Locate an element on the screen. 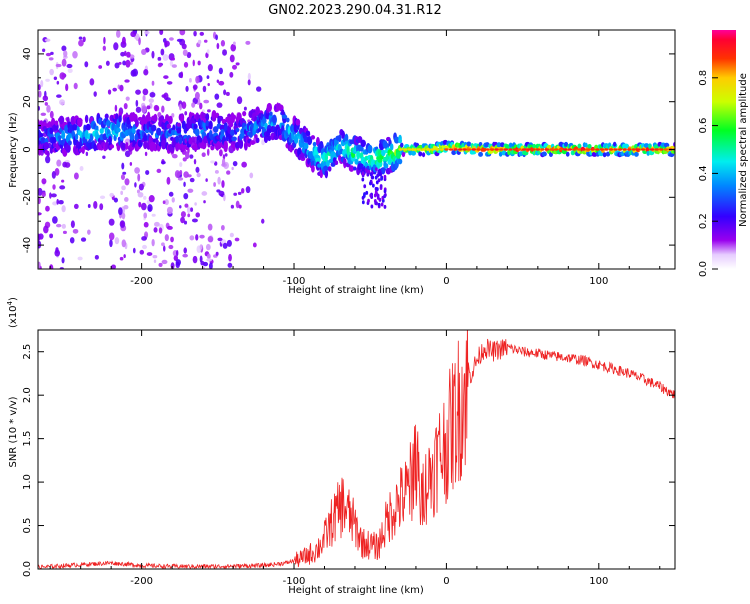  spectrogram-xtick-label: 100 is located at coordinates (598, 281).